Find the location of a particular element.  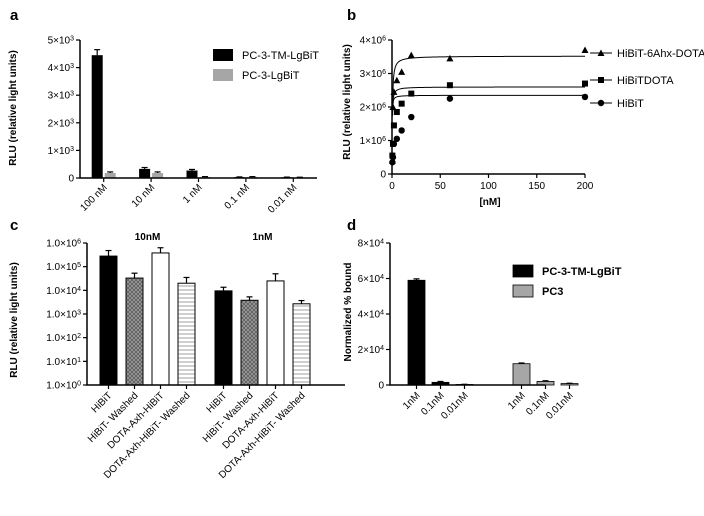

b-y-tick-label: 1×10⁶ is located at coordinates (373, 142).